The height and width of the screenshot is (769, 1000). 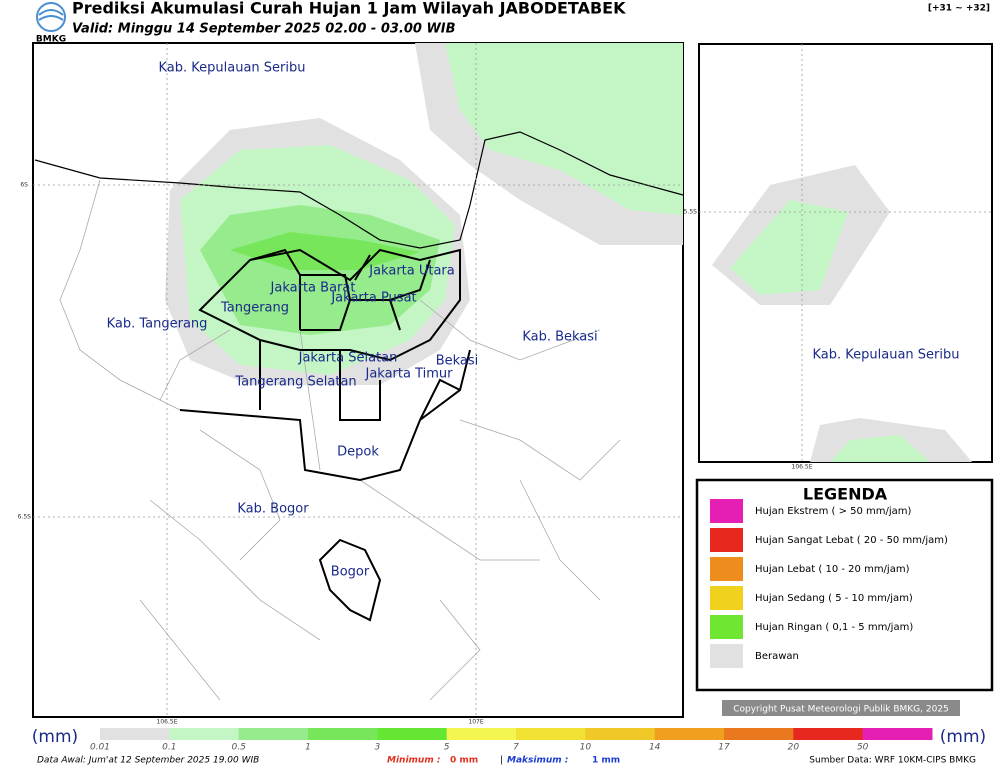 I want to click on legend-label: Hujan Ekstrem ( > 50 mm/jam), so click(x=833, y=511).